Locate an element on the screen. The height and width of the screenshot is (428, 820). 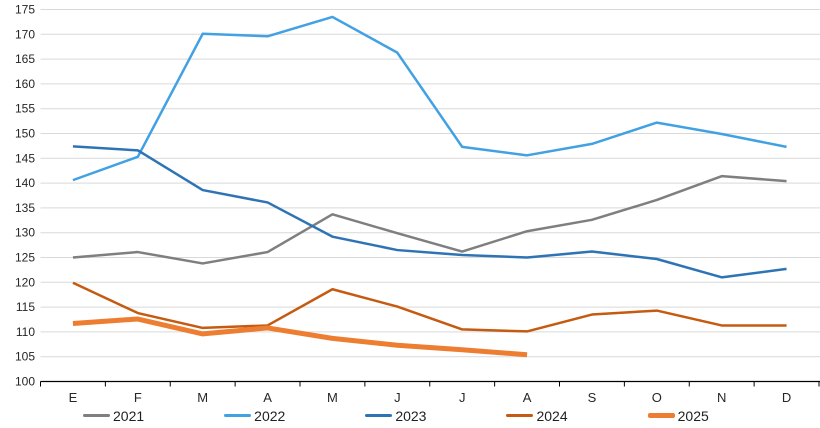
chart-legend: 2021 2022 2023 2024 2025 is located at coordinates (396, 415).